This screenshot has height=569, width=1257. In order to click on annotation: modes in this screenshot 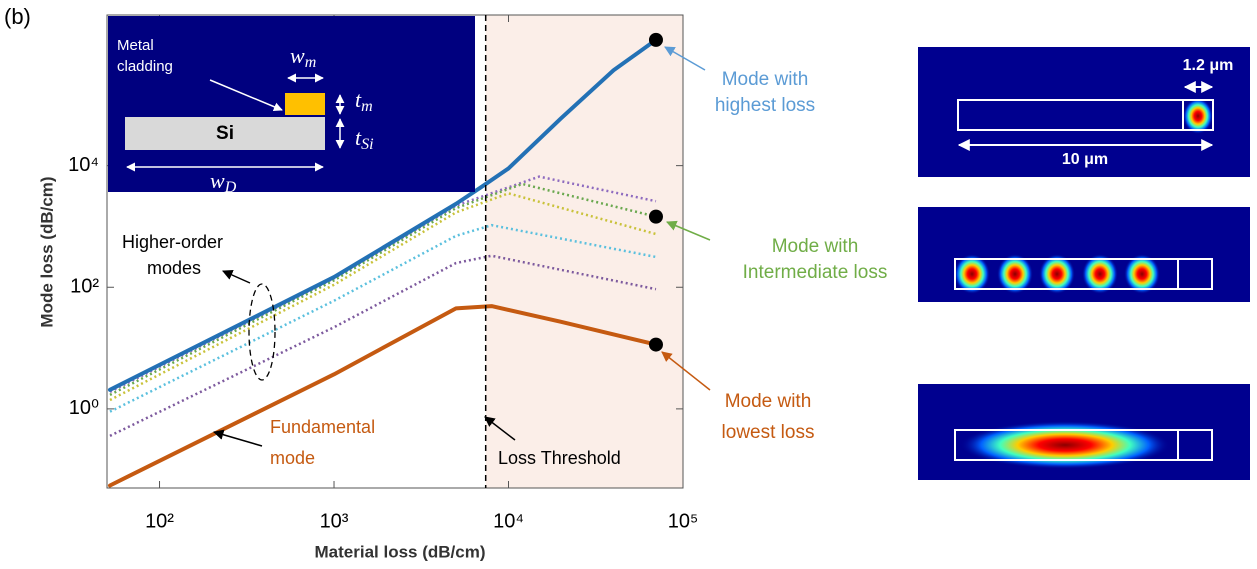, I will do `click(174, 268)`.